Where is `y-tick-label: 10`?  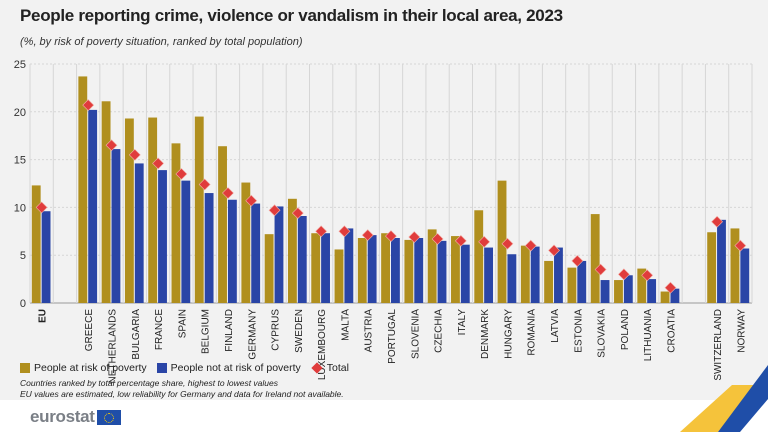 y-tick-label: 10 is located at coordinates (20, 208).